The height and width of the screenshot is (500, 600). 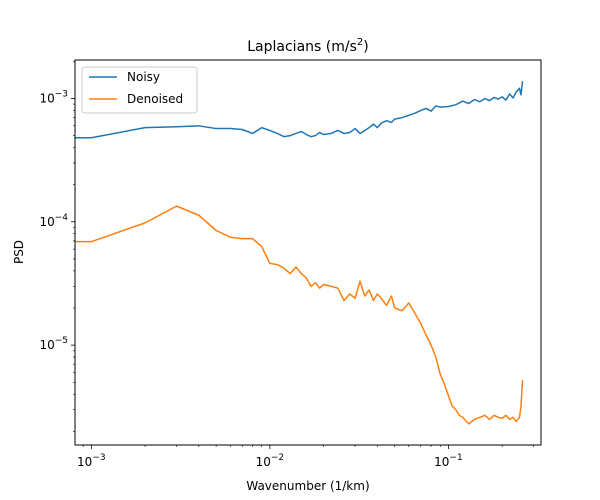 I want to click on y-tick-label: 10⁻³, so click(x=53, y=97).